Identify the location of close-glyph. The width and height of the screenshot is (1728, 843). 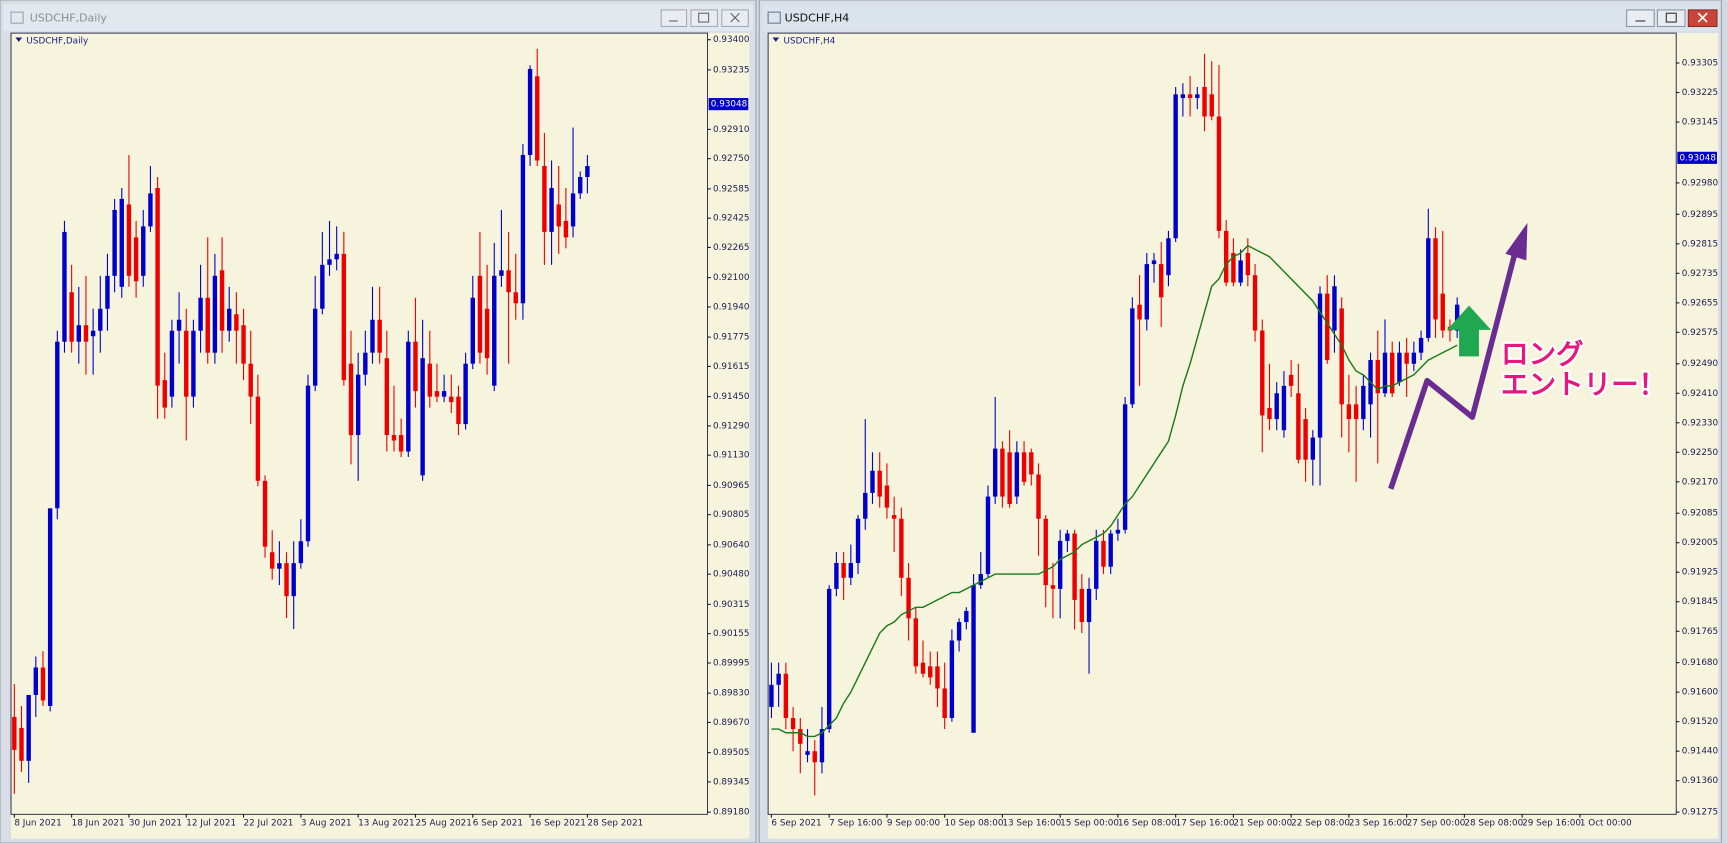
(1702, 17).